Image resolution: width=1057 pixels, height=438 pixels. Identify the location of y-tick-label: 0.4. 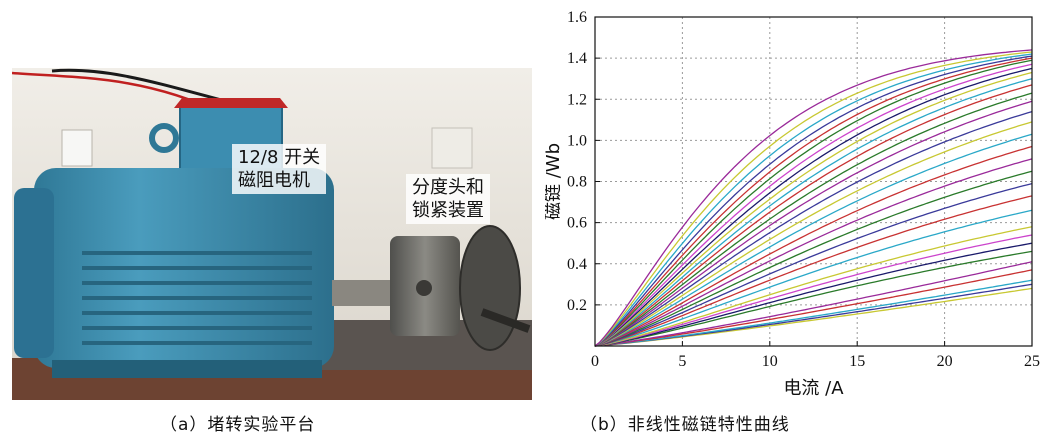
(577, 264).